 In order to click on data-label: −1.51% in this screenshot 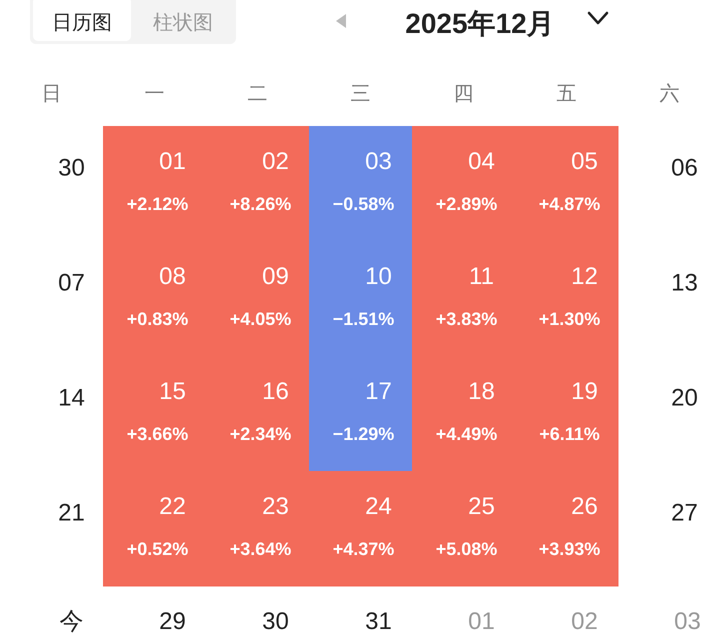, I will do `click(363, 319)`.